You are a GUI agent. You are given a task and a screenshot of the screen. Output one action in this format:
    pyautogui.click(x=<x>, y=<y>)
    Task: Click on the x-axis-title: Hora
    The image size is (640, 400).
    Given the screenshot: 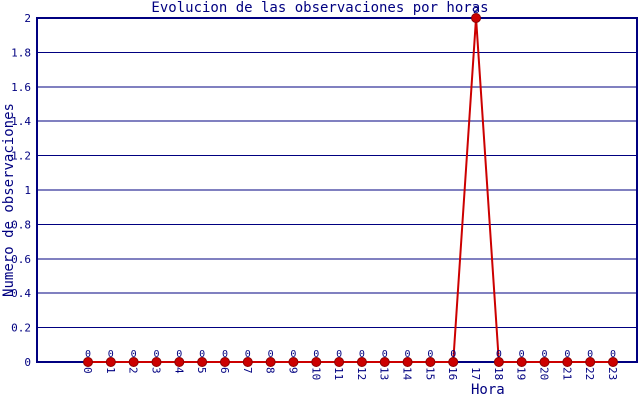 What is the action you would take?
    pyautogui.click(x=488, y=390)
    